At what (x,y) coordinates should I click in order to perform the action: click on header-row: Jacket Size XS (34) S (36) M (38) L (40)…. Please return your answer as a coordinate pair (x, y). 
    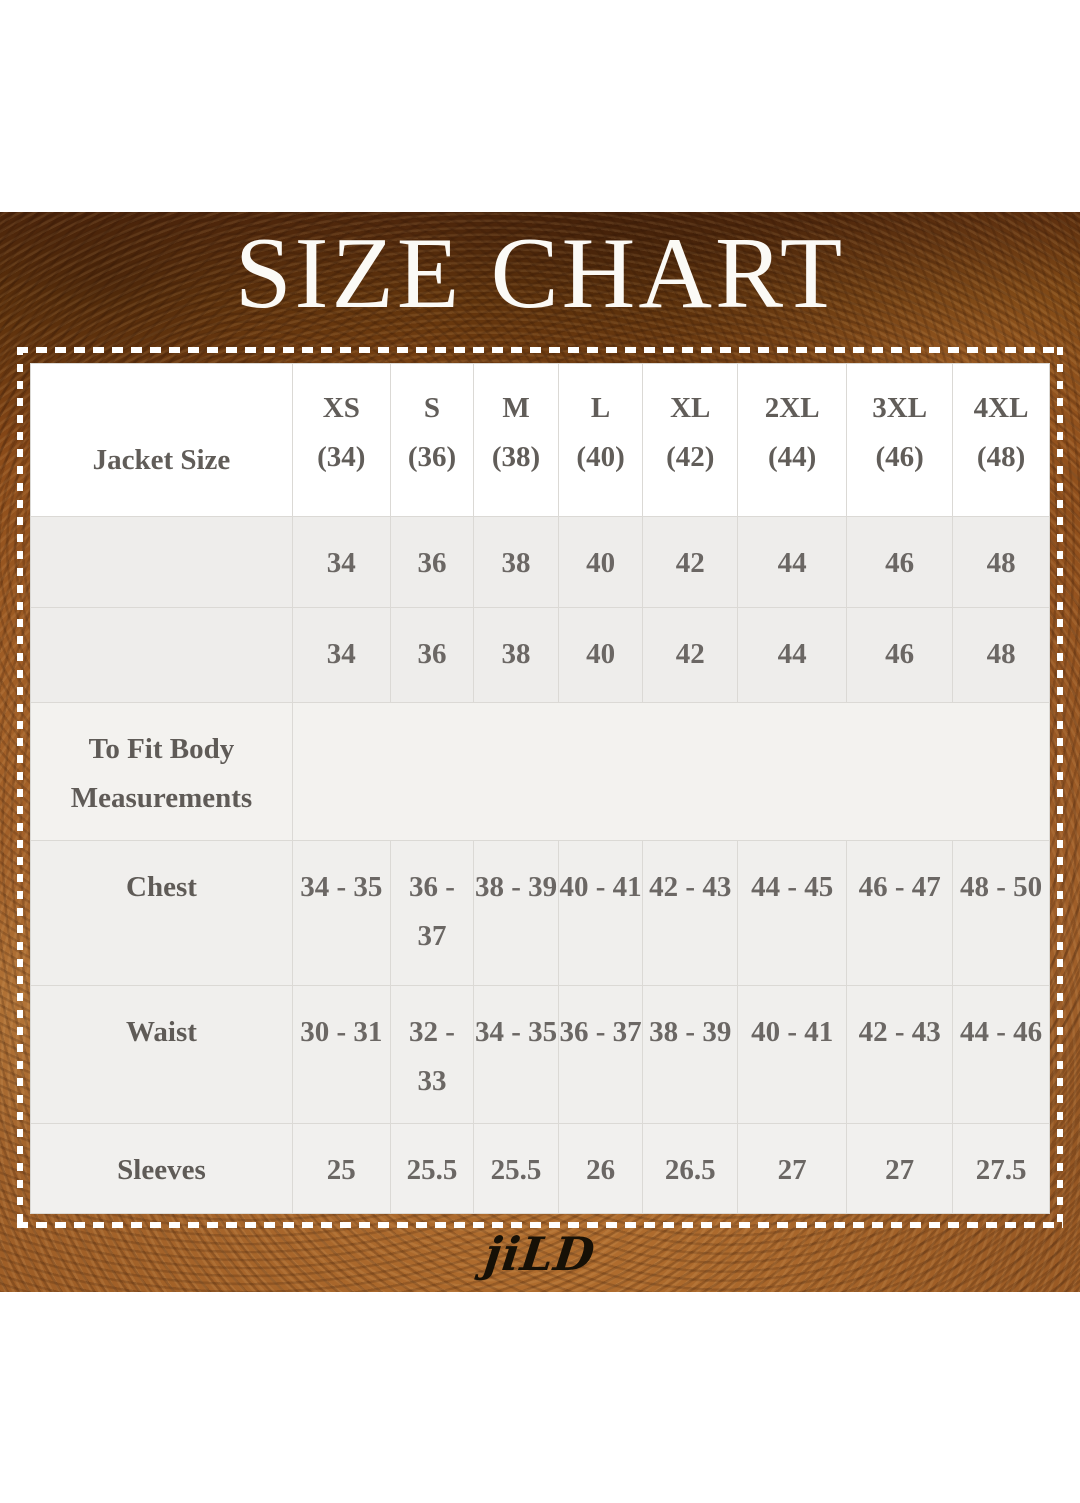
    Looking at the image, I should click on (540, 440).